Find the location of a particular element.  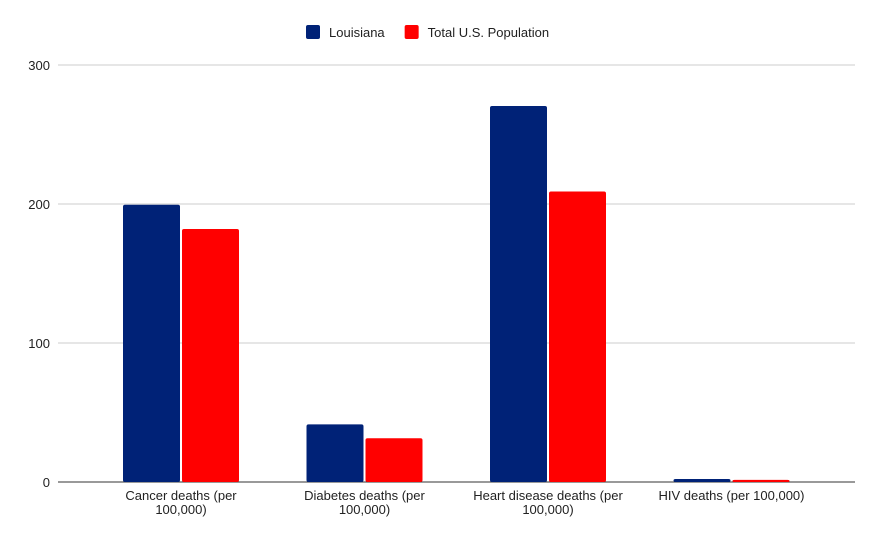

y-tick-label: 300 is located at coordinates (39, 65).